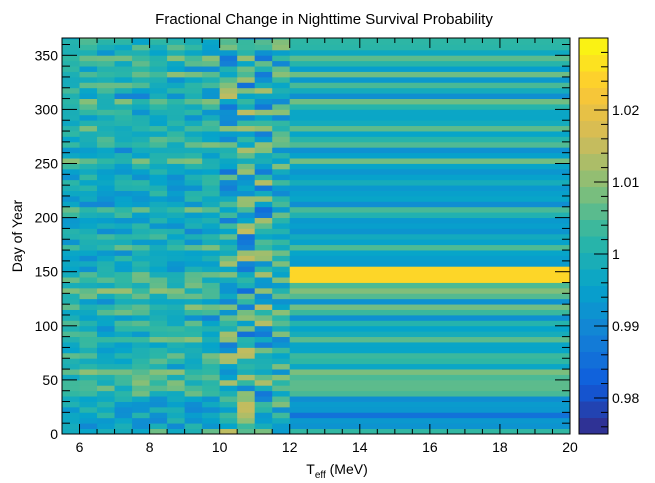  What do you see at coordinates (430, 447) in the screenshot?
I see `x-tick-label: 16` at bounding box center [430, 447].